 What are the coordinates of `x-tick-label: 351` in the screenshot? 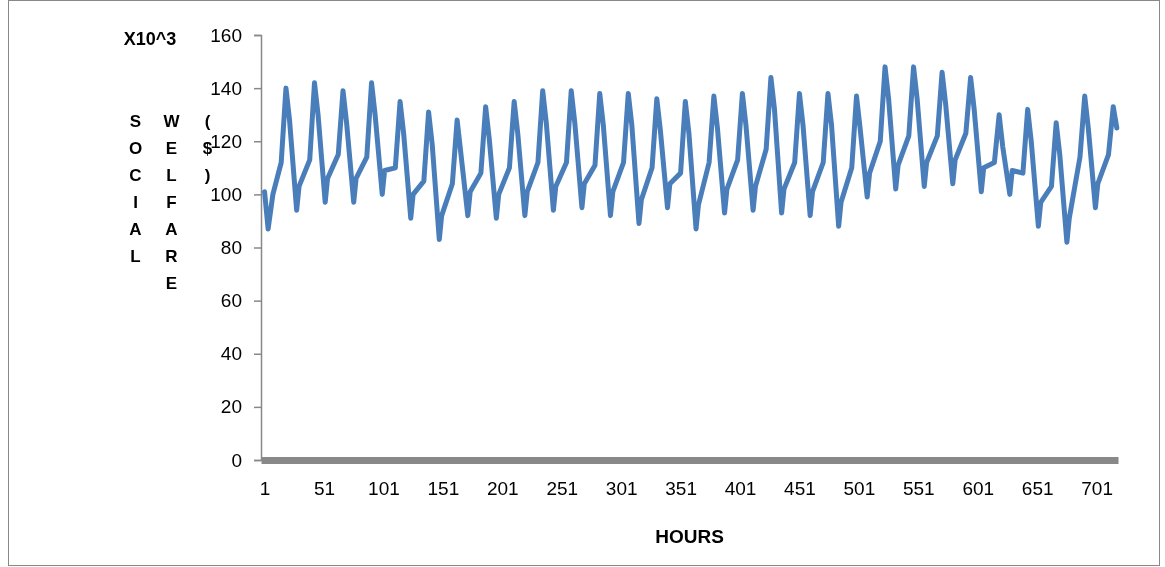 It's located at (681, 489).